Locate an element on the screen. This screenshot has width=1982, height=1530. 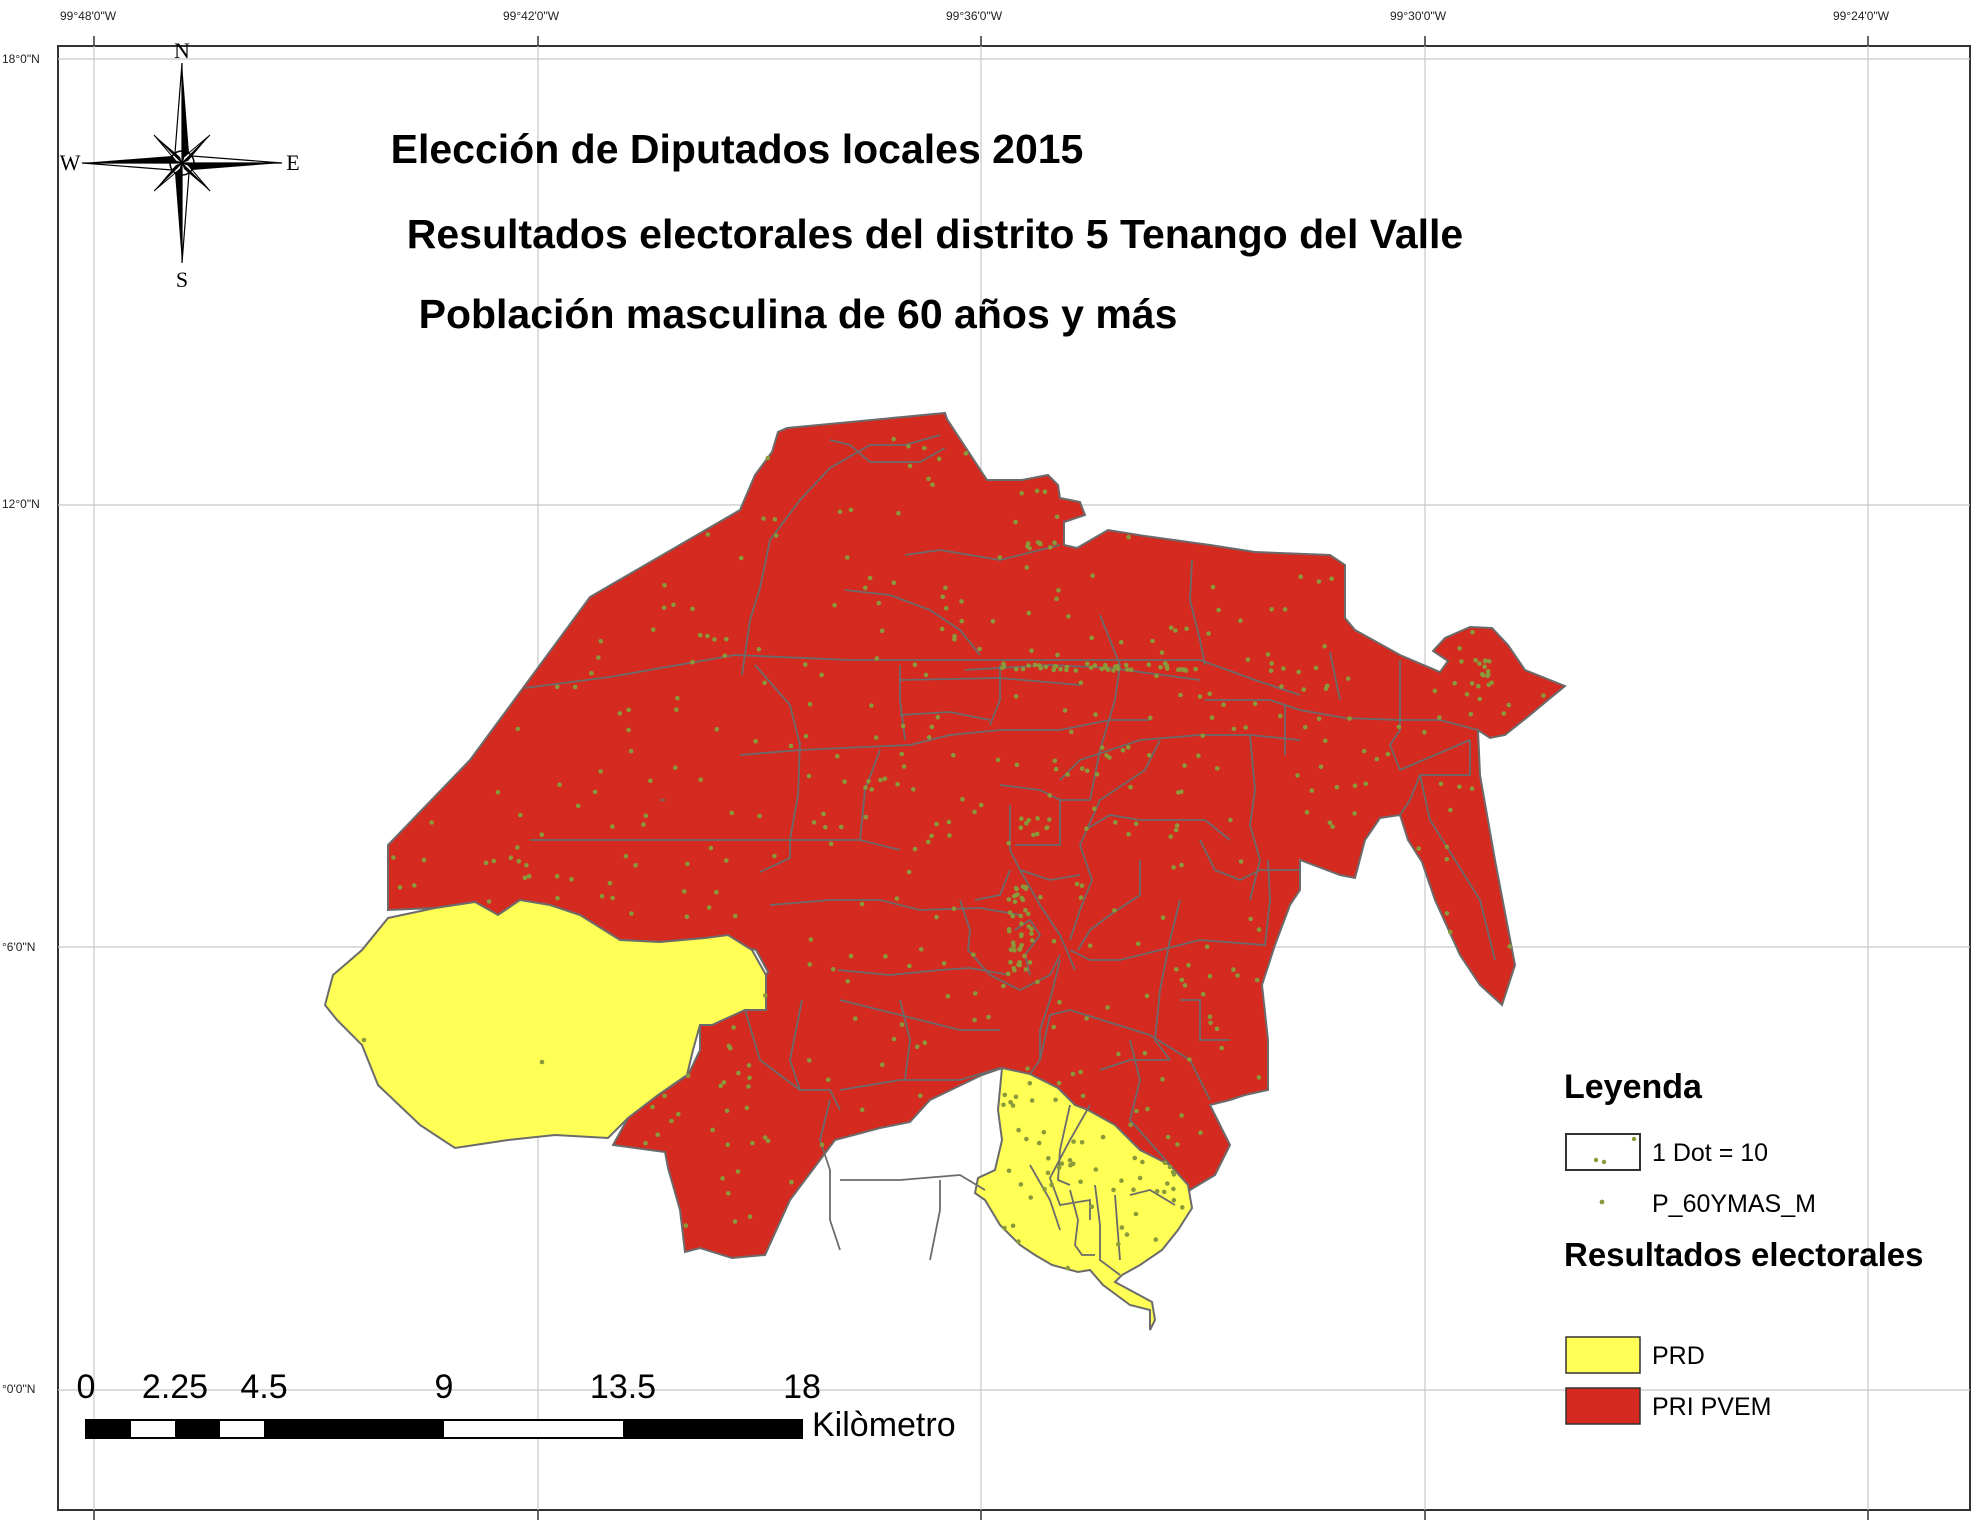
district-prd-west is located at coordinates (545, 1024).